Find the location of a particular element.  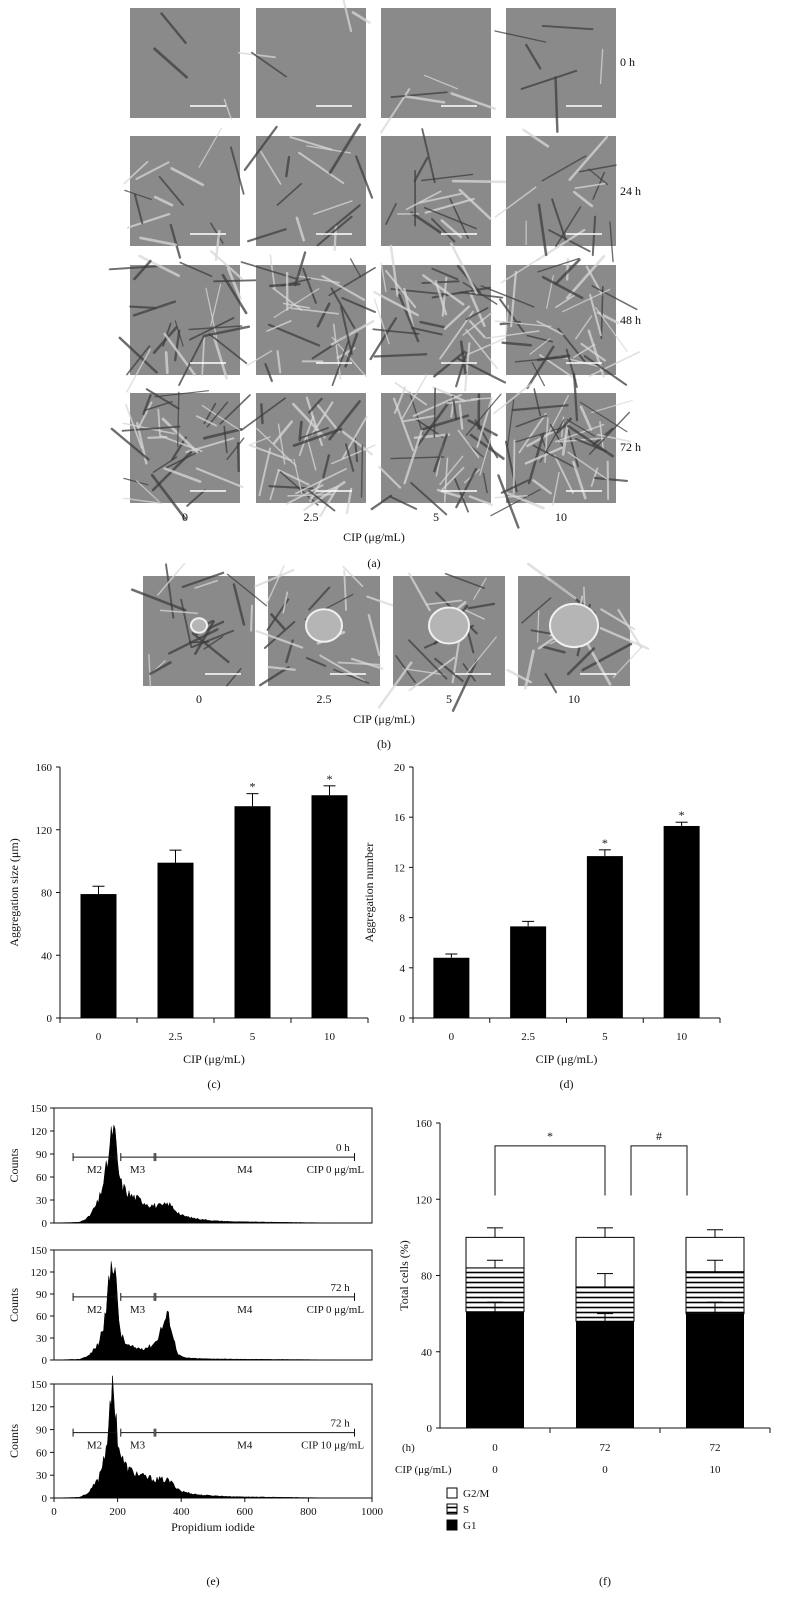

x-tick-label: 2.5 is located at coordinates (176, 1037).